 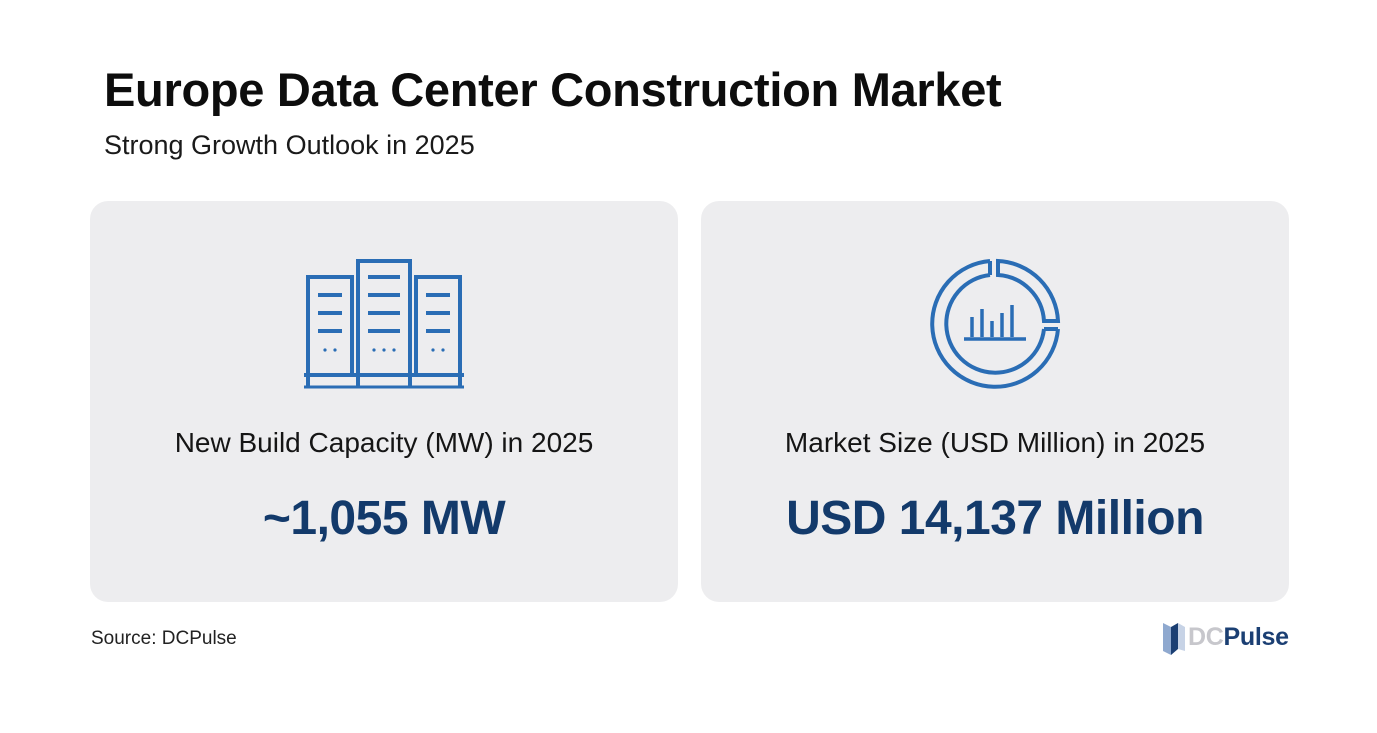 What do you see at coordinates (289, 145) in the screenshot?
I see `page-subtitle: Strong Growth Outlook in 2025` at bounding box center [289, 145].